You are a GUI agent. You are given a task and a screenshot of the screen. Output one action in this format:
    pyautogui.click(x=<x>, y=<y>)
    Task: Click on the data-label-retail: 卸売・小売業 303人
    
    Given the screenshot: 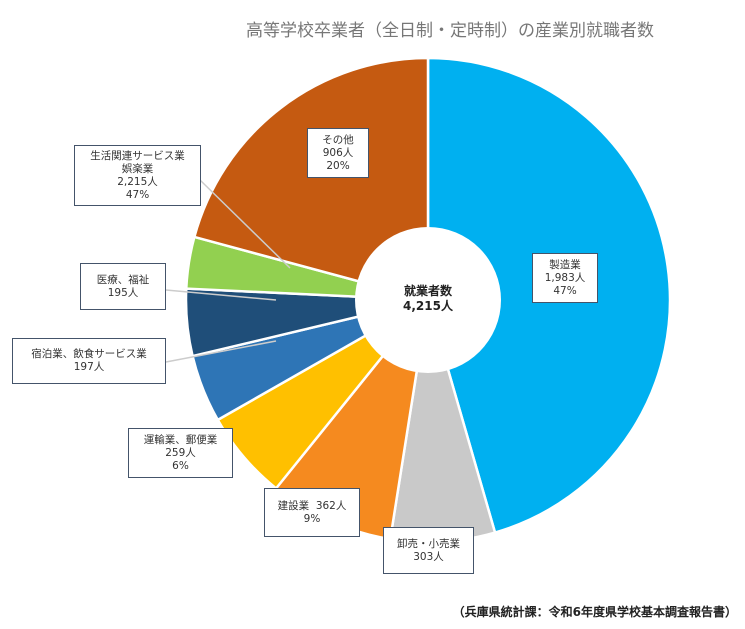 What is the action you would take?
    pyautogui.click(x=428, y=550)
    